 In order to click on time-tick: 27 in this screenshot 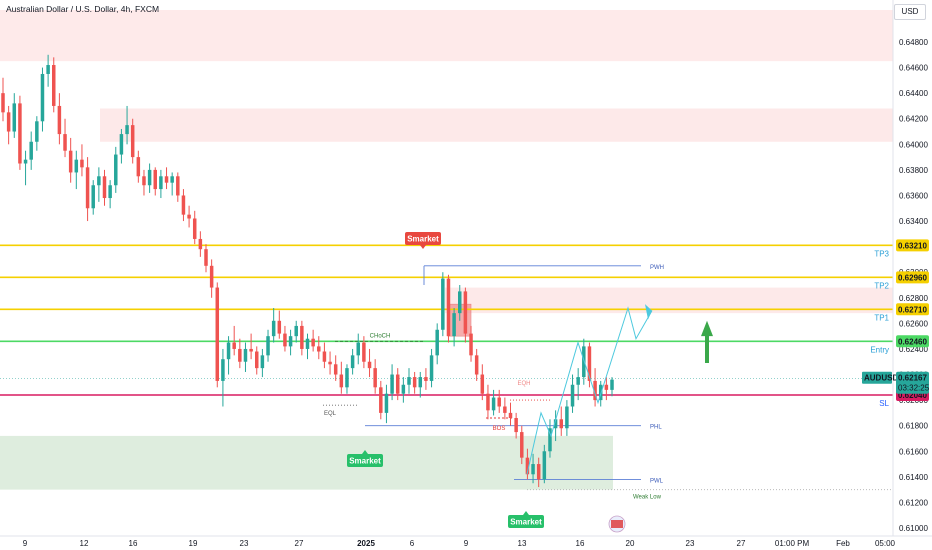, I will do `click(299, 543)`.